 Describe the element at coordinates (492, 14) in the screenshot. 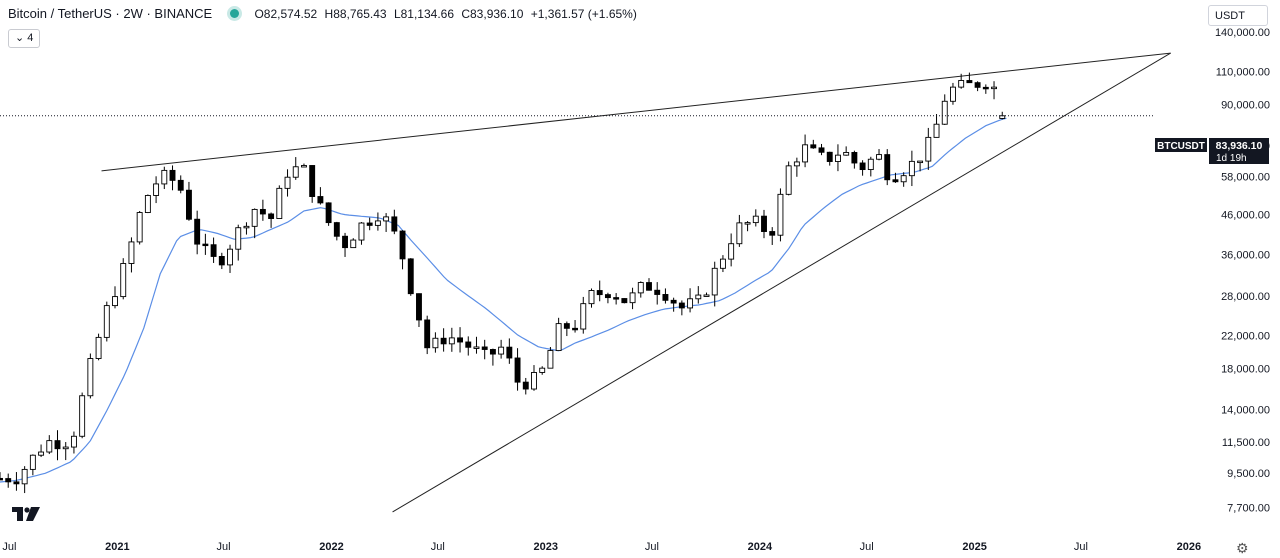

I see `close-value: C83,936.10` at that location.